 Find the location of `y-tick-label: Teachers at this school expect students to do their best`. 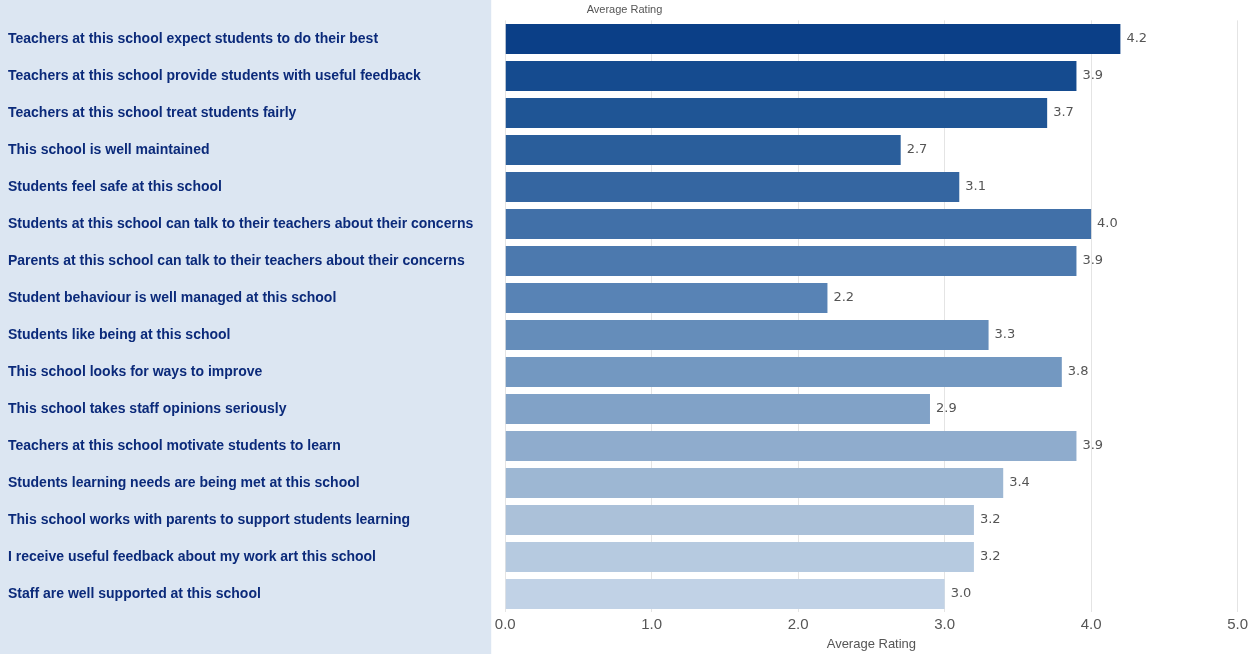

y-tick-label: Teachers at this school expect students to do their best is located at coordinates (193, 37).